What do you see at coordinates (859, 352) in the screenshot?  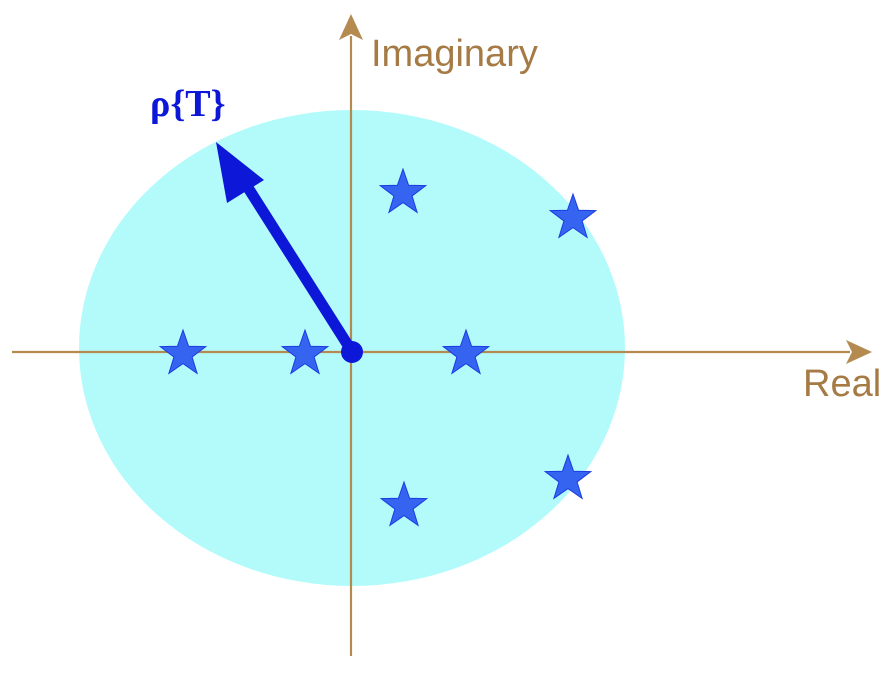 I see `real-axis-arrowhead` at bounding box center [859, 352].